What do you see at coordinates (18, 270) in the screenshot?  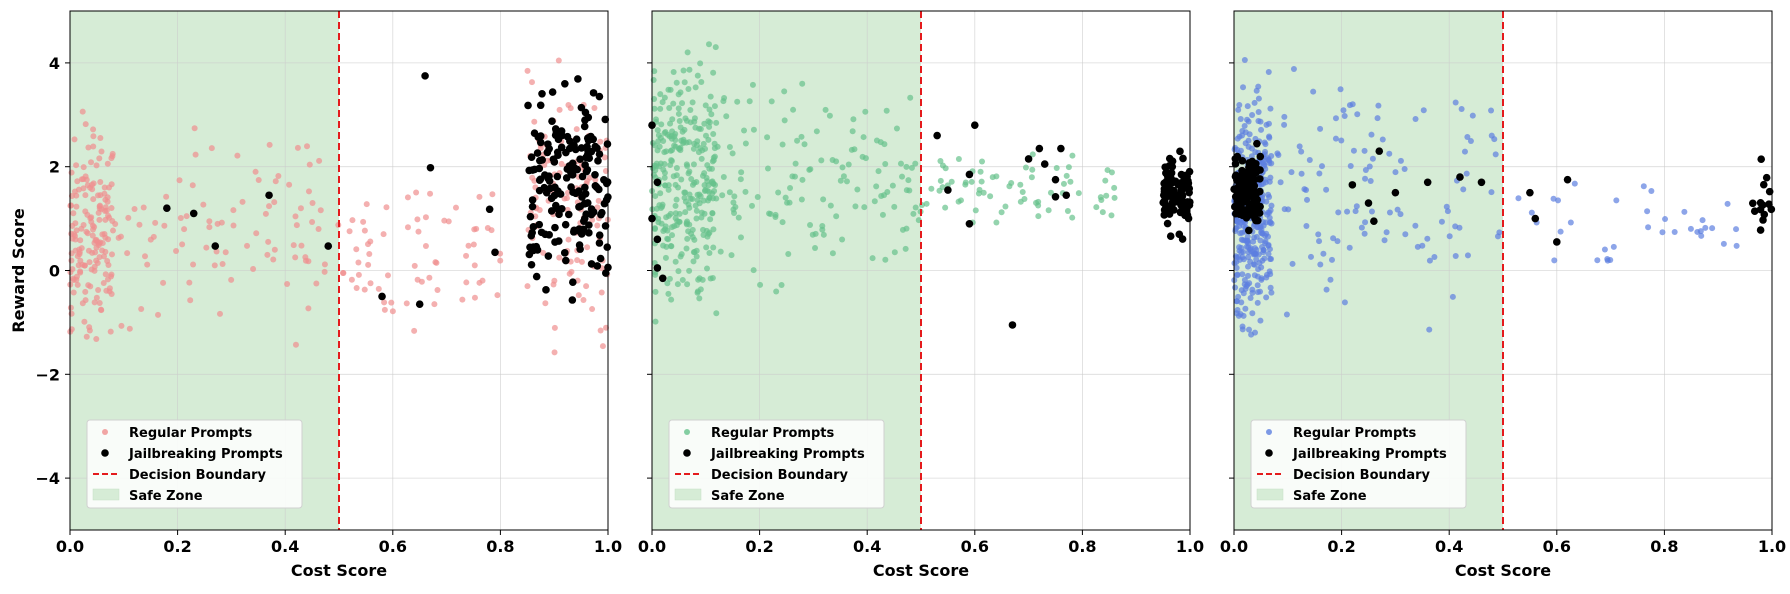 I see `chart-0-y-axis-label: Reward Score` at bounding box center [18, 270].